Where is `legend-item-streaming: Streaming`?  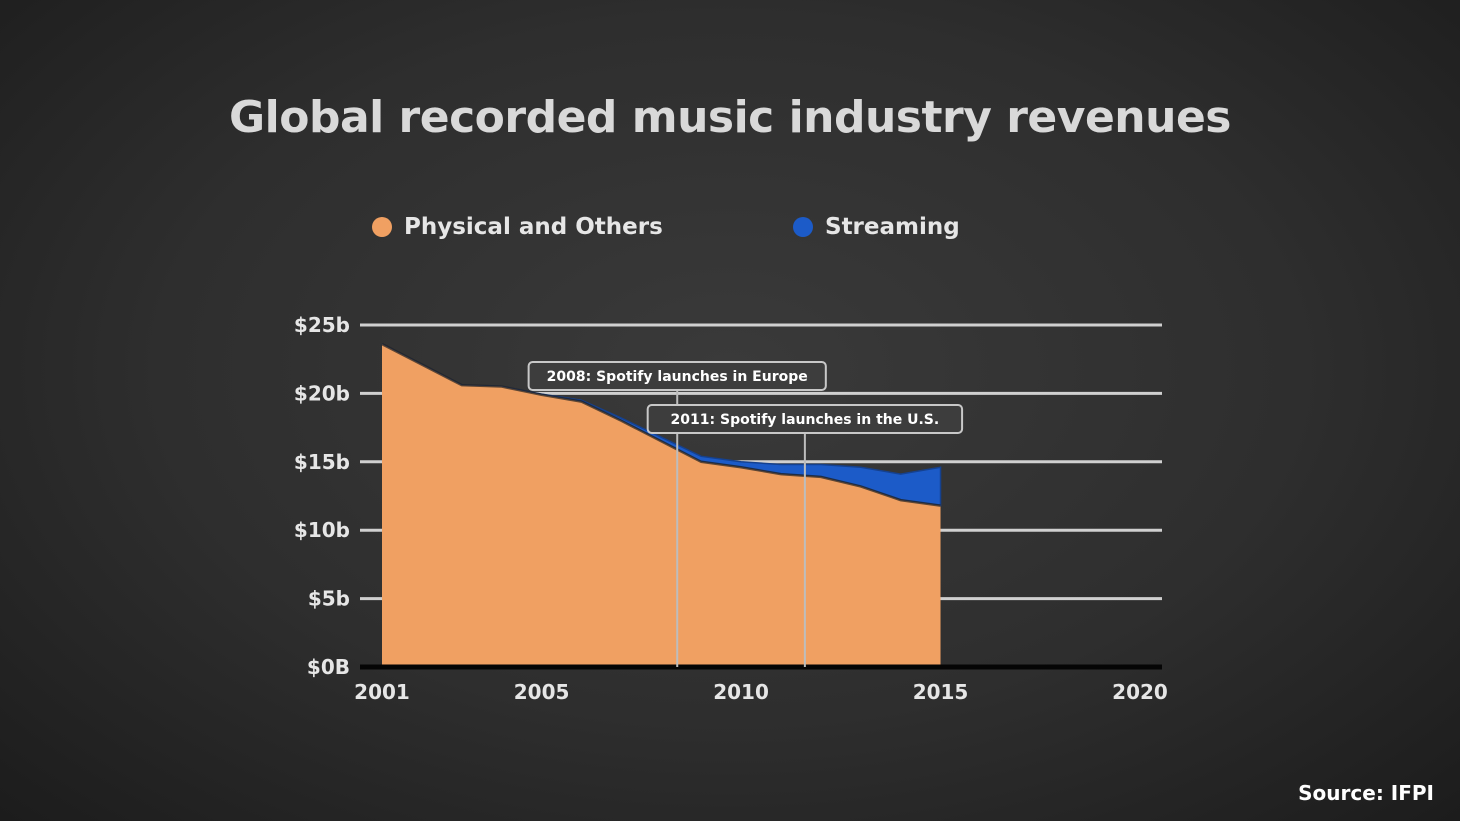 legend-item-streaming: Streaming is located at coordinates (876, 227).